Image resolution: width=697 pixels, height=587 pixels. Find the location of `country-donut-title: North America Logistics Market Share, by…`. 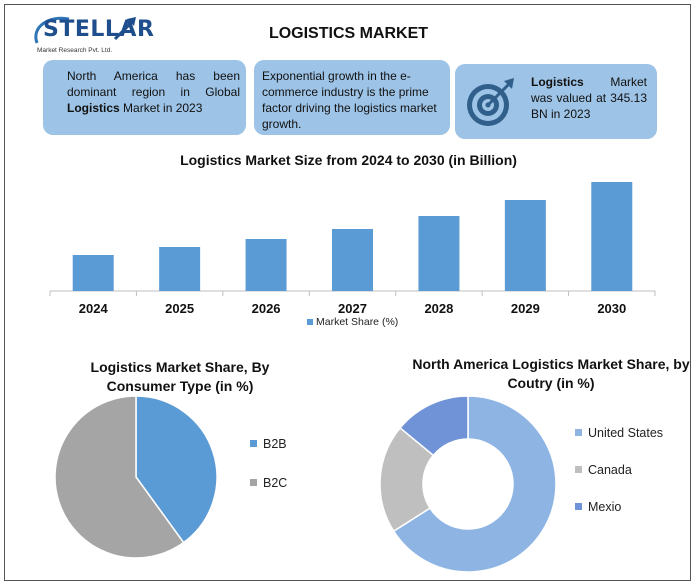

country-donut-title: North America Logistics Market Share, by… is located at coordinates (551, 373).